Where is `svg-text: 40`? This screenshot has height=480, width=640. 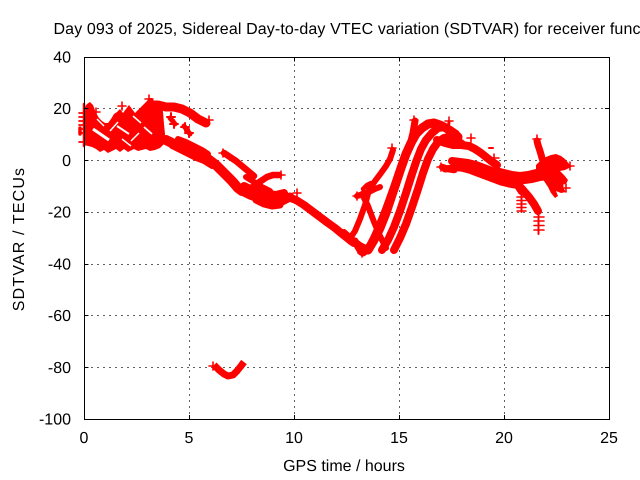 svg-text: 40 is located at coordinates (62, 58).